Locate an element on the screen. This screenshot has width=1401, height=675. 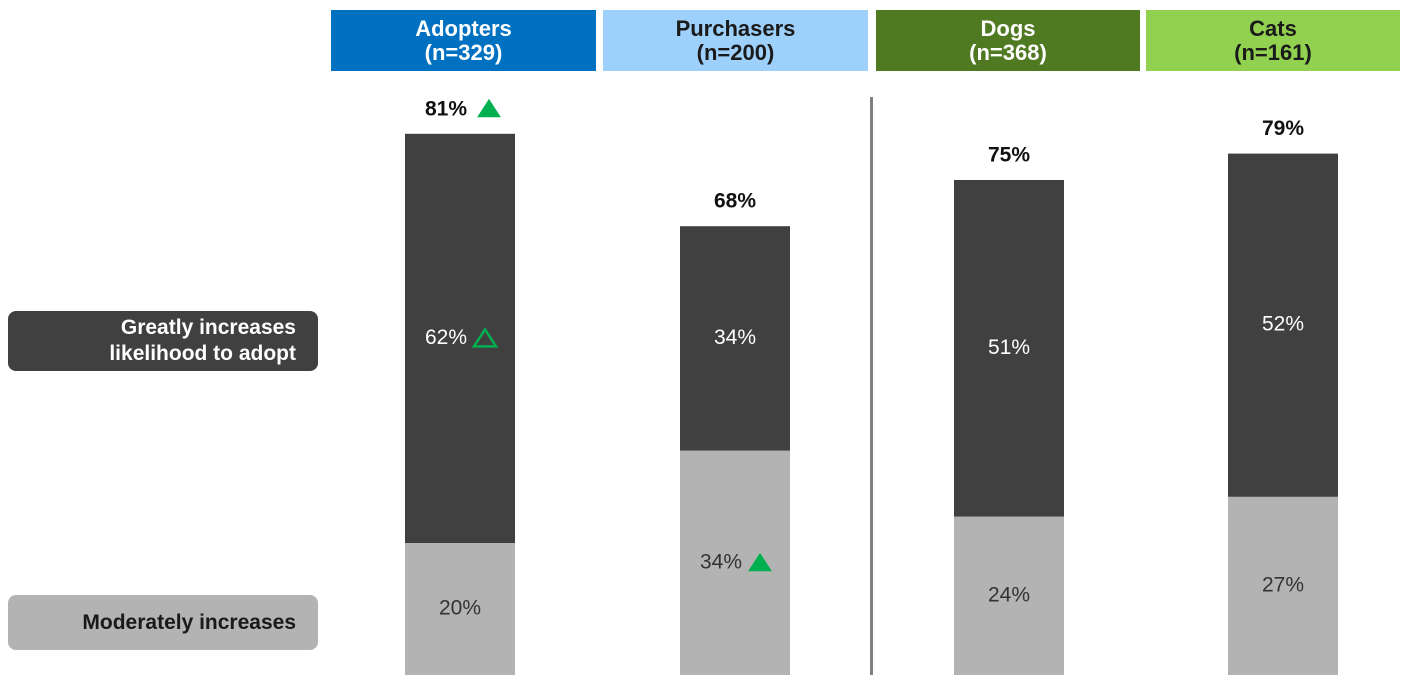
value-label: 62% is located at coordinates (446, 337).